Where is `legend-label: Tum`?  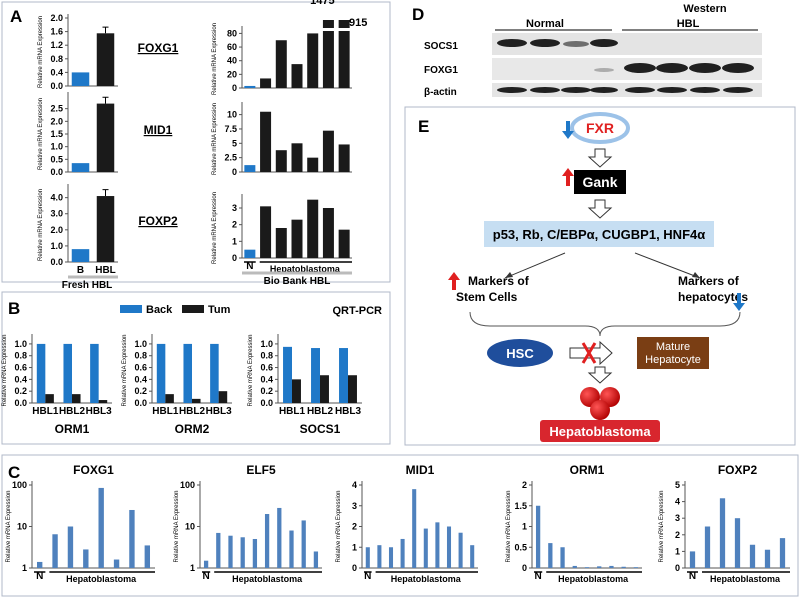
legend-label: Tum is located at coordinates (219, 310).